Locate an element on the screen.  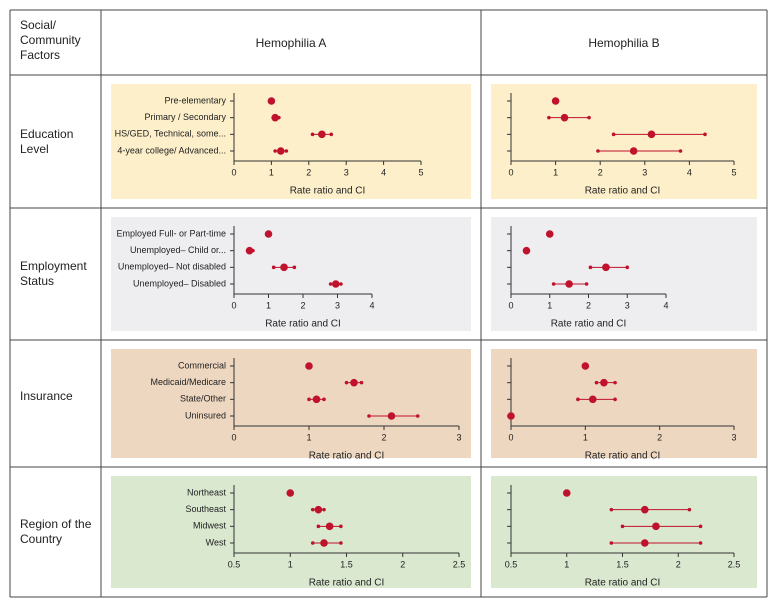
category-label: Medicaid/Medicare is located at coordinates (188, 382).